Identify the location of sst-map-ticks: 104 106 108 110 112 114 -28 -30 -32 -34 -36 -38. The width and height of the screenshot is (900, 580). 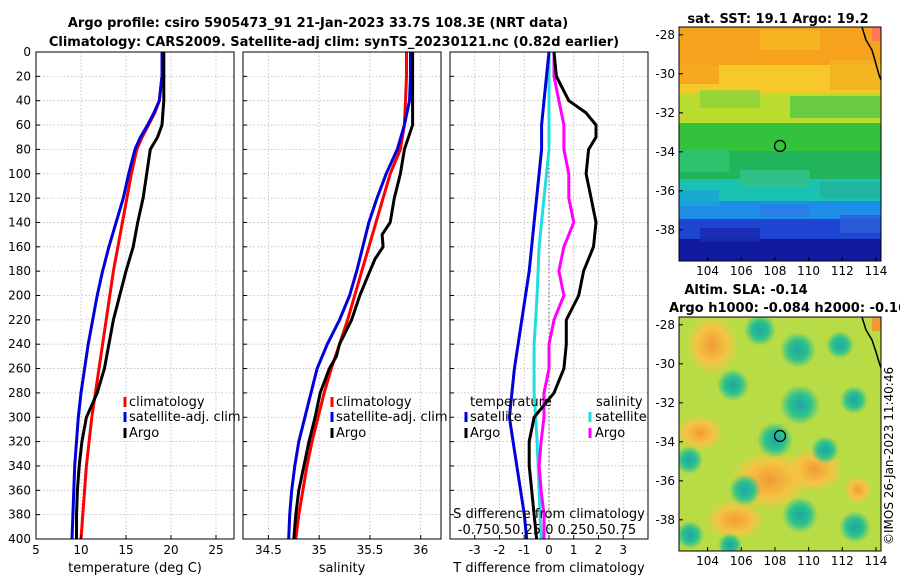
(771, 153).